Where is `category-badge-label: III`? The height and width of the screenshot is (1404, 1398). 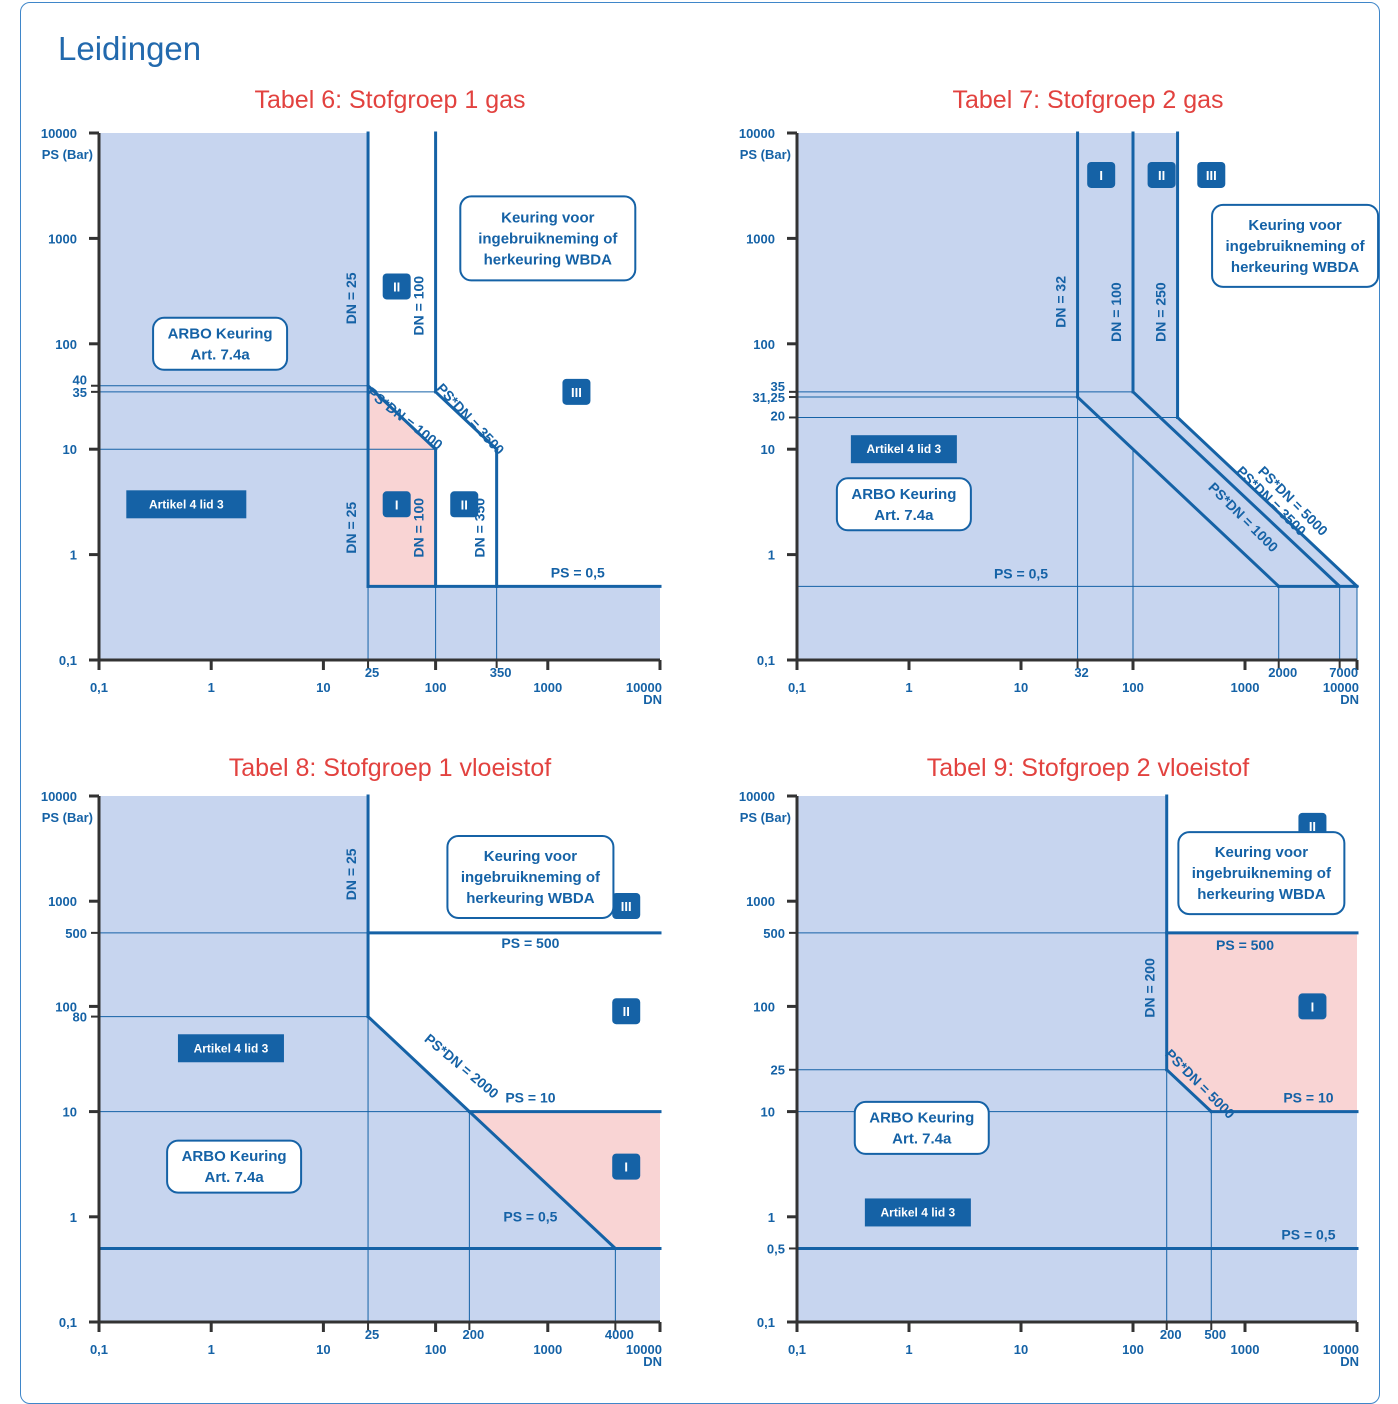
category-badge-label: III is located at coordinates (576, 392).